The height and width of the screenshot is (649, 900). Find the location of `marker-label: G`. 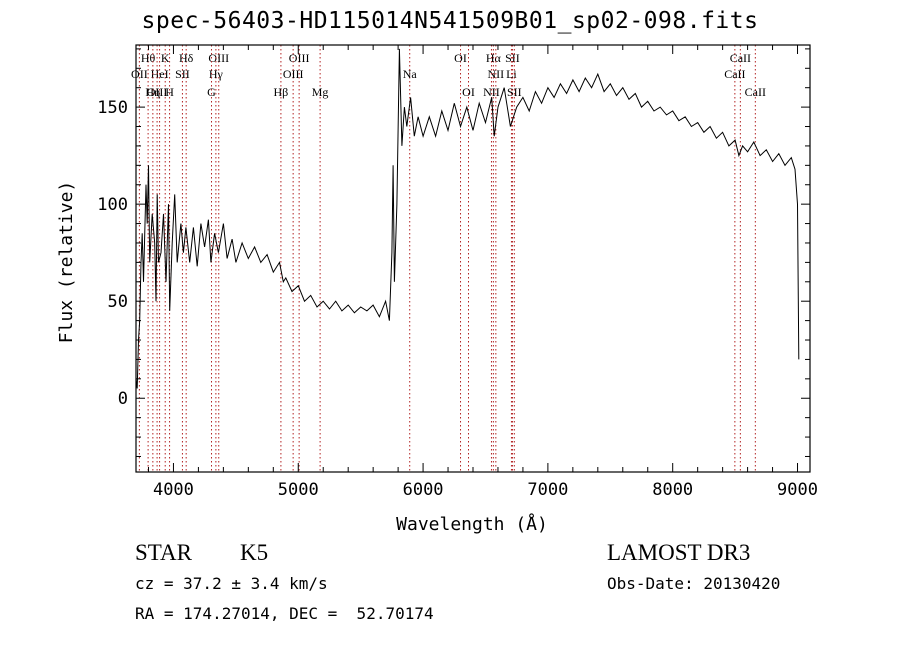

marker-label: G is located at coordinates (211, 92).